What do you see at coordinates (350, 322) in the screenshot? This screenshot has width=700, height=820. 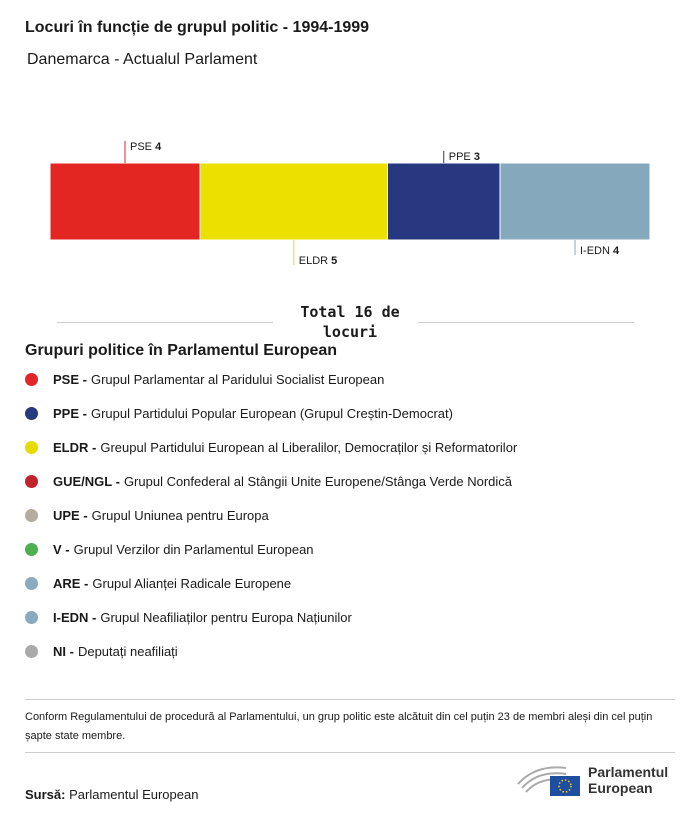 I see `total-label: Total 16 de locuri` at bounding box center [350, 322].